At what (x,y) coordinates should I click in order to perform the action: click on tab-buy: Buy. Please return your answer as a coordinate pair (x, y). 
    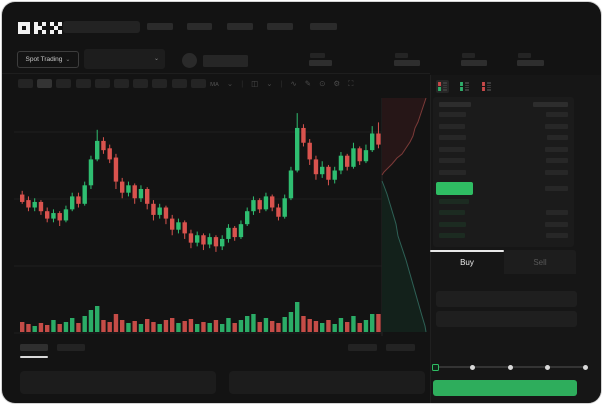
    Looking at the image, I should click on (467, 262).